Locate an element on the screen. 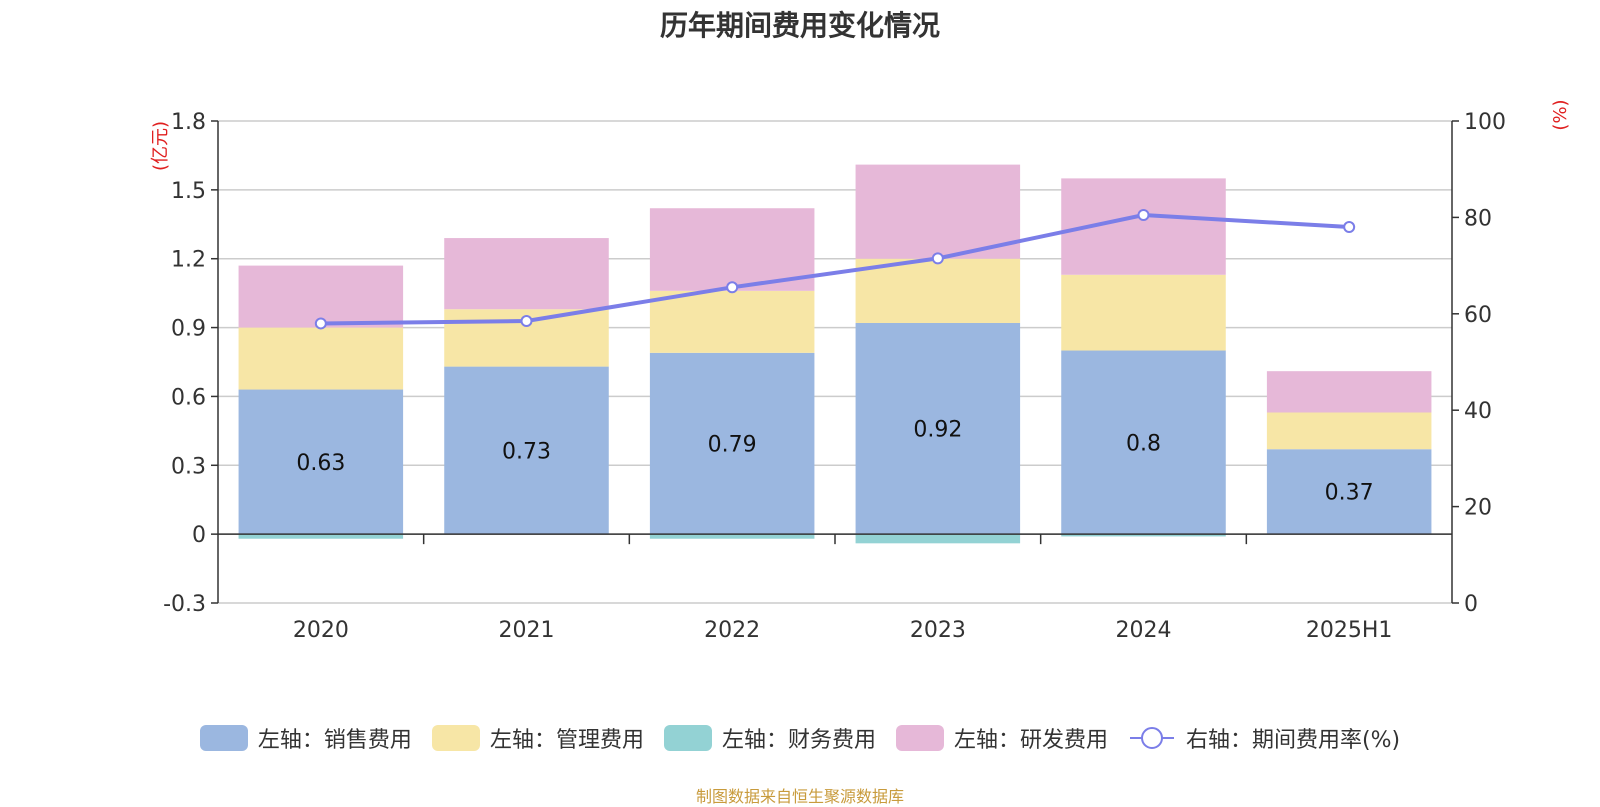  right-axis-tick-label: 0 is located at coordinates (1471, 604).